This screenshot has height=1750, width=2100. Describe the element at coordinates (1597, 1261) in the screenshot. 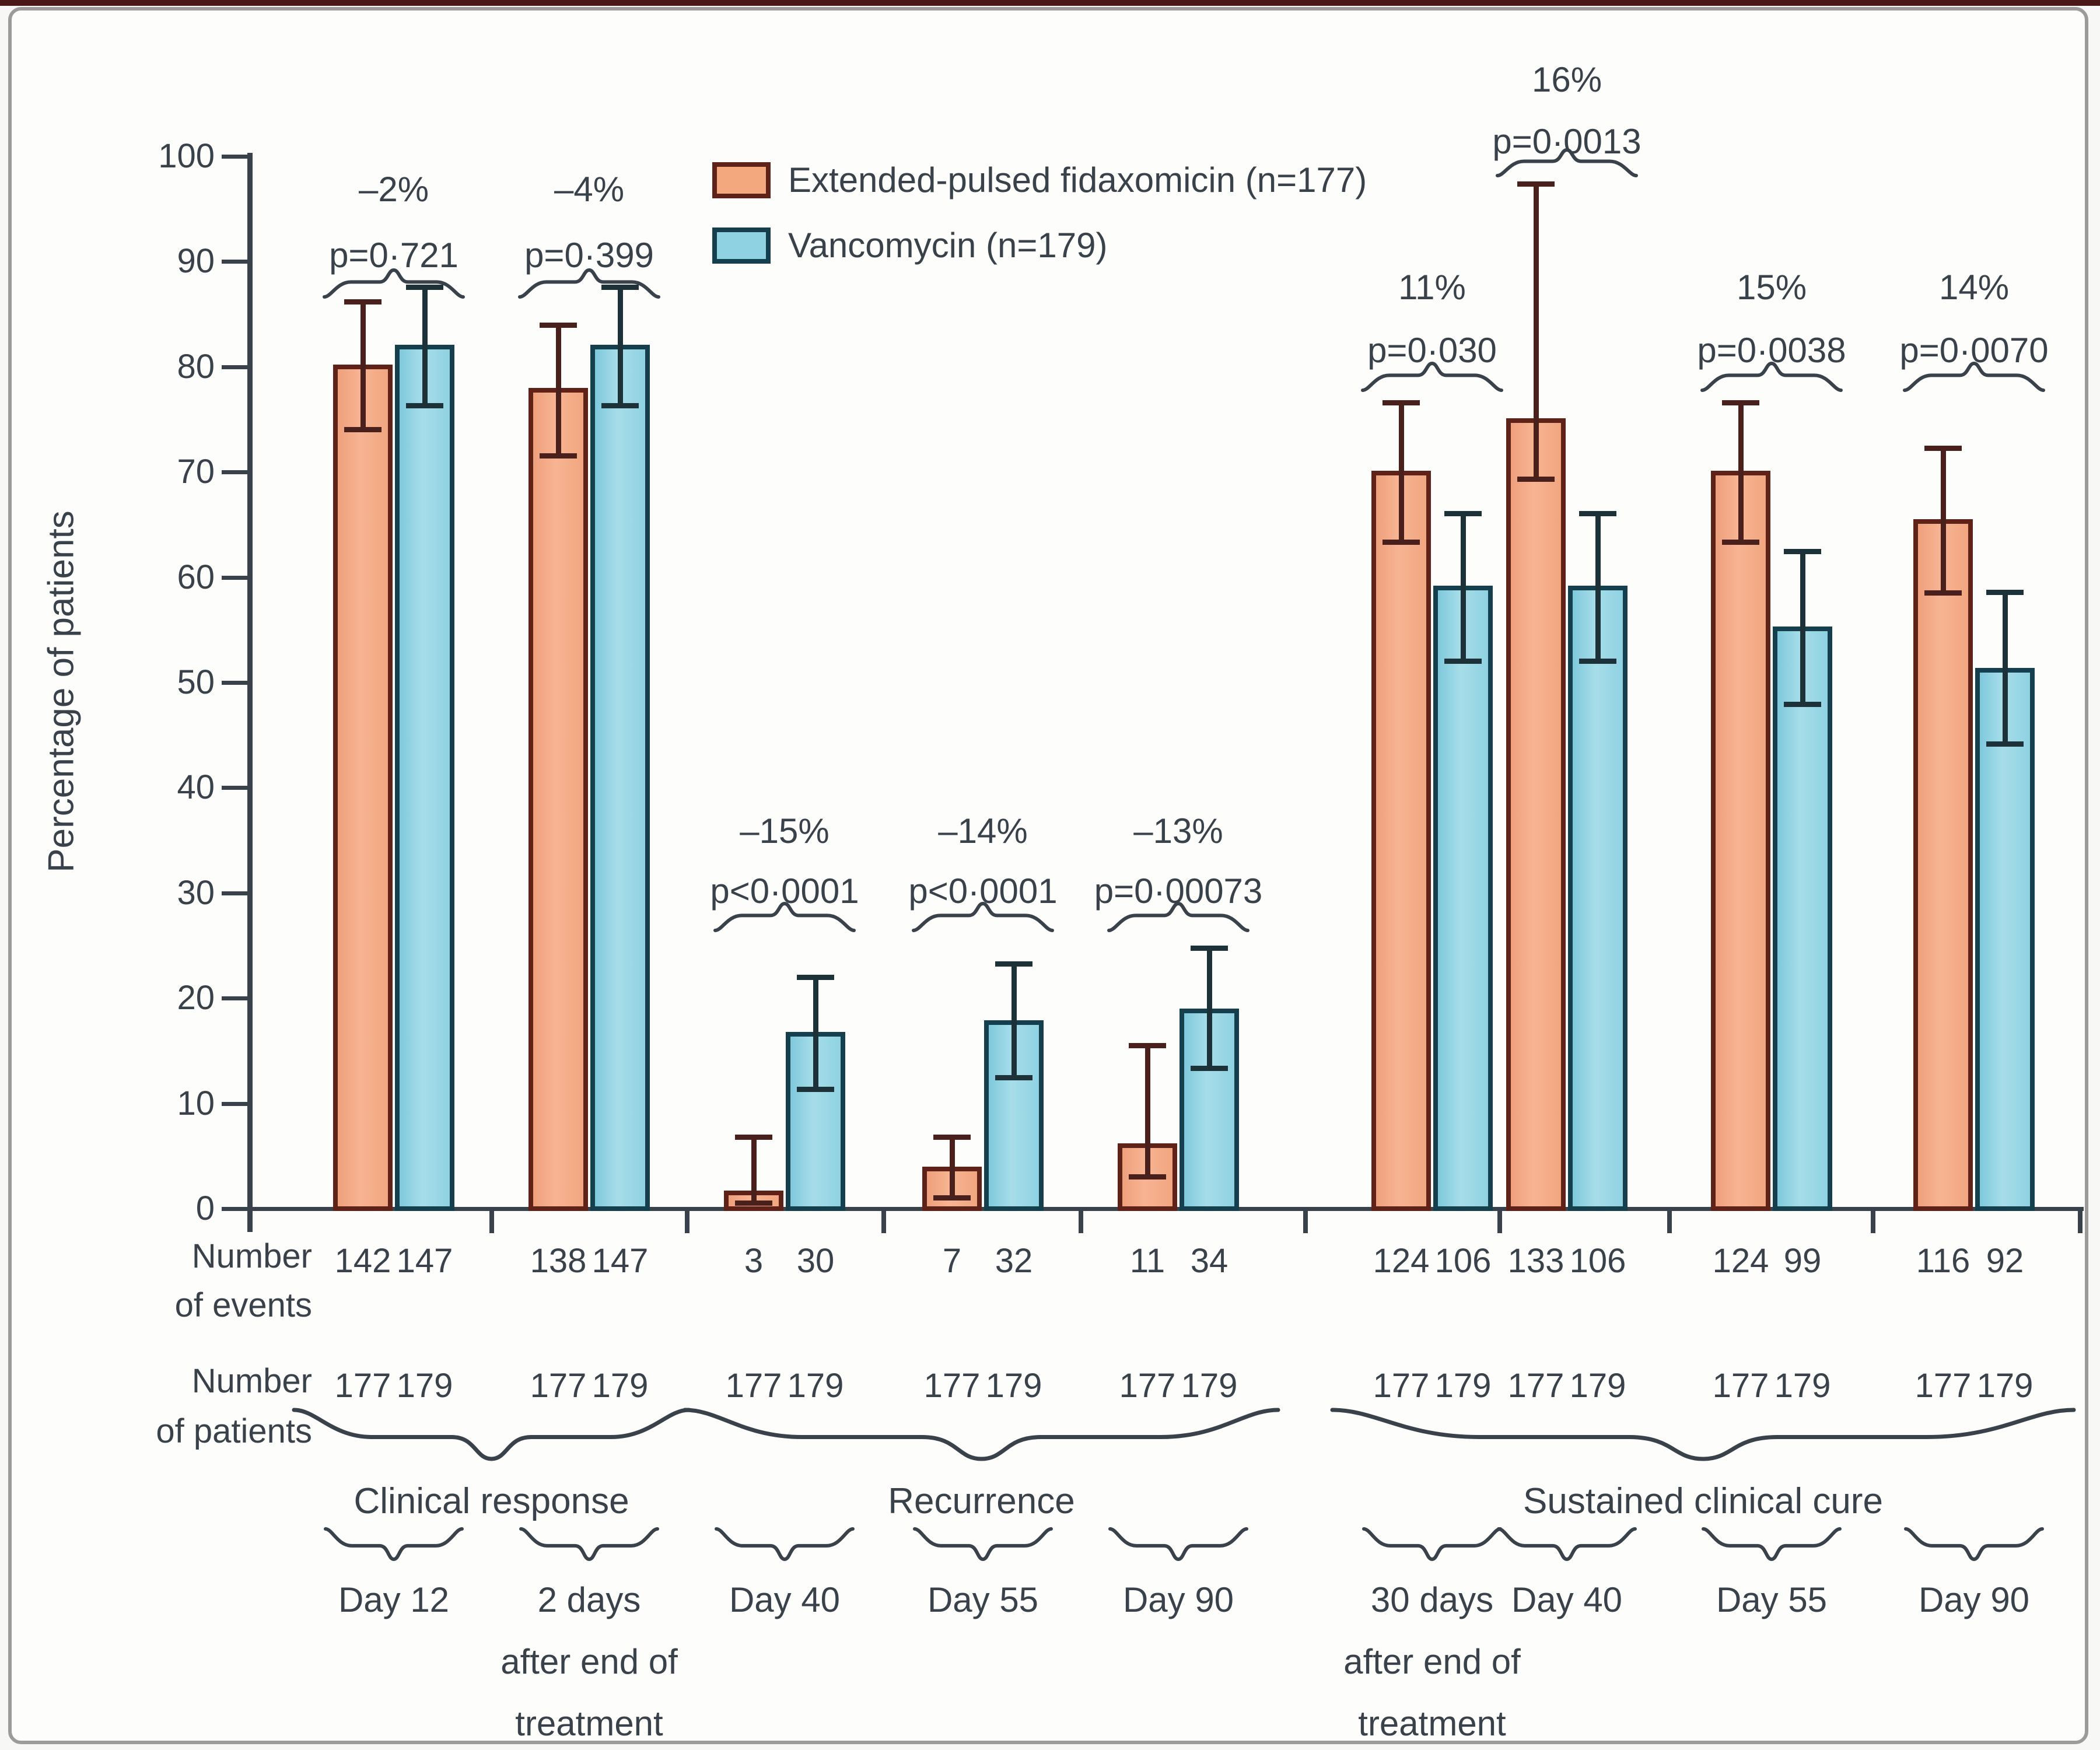

I see `events-value-vancomycin: 106` at that location.